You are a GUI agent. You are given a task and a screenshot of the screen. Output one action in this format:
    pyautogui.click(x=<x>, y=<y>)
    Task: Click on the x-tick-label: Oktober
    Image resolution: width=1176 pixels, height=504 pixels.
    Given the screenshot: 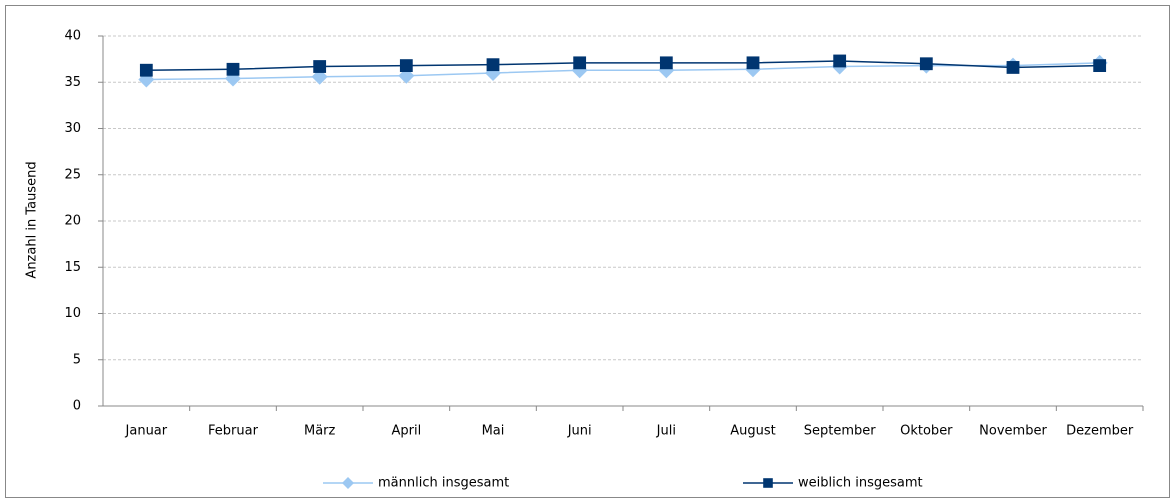 What is the action you would take?
    pyautogui.click(x=926, y=431)
    